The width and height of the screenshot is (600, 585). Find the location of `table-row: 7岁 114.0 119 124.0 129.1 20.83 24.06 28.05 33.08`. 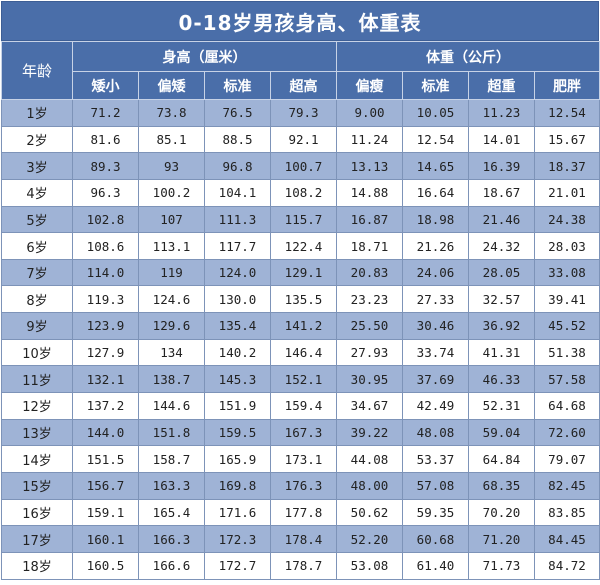

table-row: 7岁 114.0 119 124.0 129.1 20.83 24.06 28.05 33.08 is located at coordinates (300, 272).